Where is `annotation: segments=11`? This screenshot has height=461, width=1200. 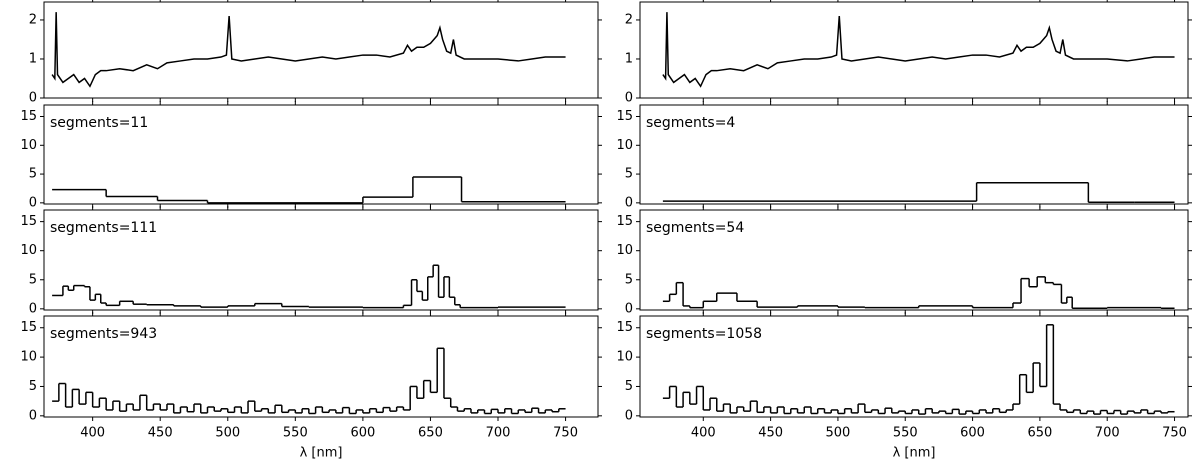 annotation: segments=11 is located at coordinates (99, 123).